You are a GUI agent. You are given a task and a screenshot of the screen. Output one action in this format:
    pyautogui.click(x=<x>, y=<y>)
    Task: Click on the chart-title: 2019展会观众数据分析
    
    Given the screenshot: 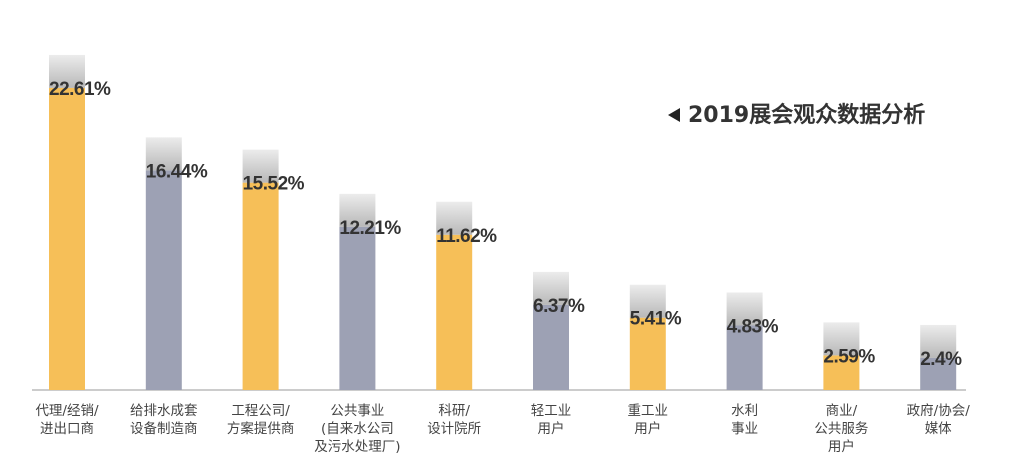 What is the action you would take?
    pyautogui.click(x=806, y=115)
    